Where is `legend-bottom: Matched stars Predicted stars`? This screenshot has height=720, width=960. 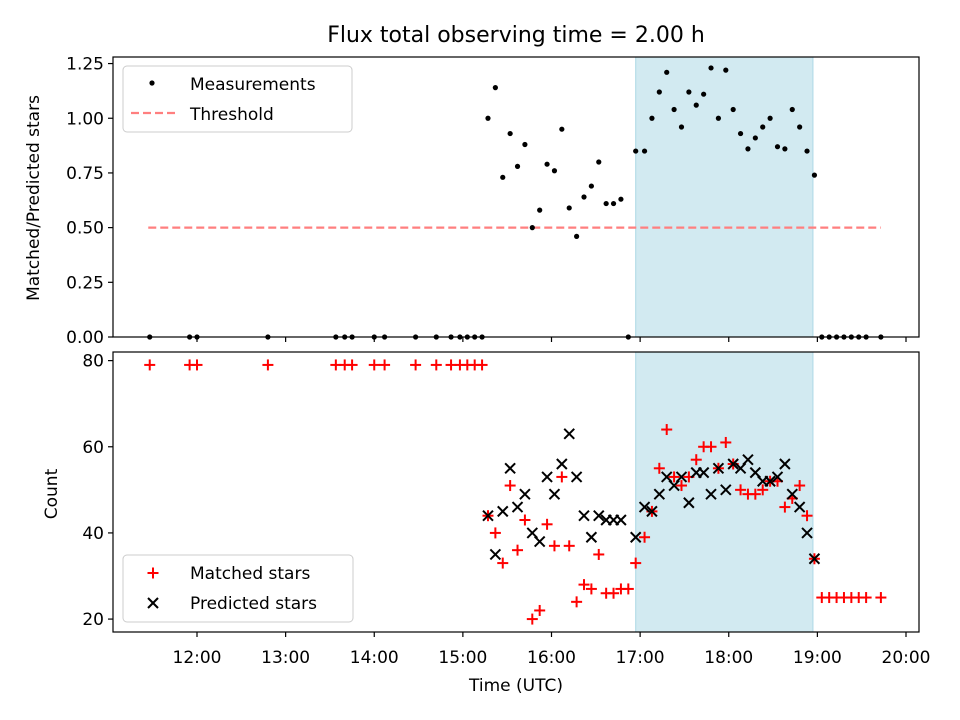 legend-bottom: Matched stars Predicted stars is located at coordinates (238, 588).